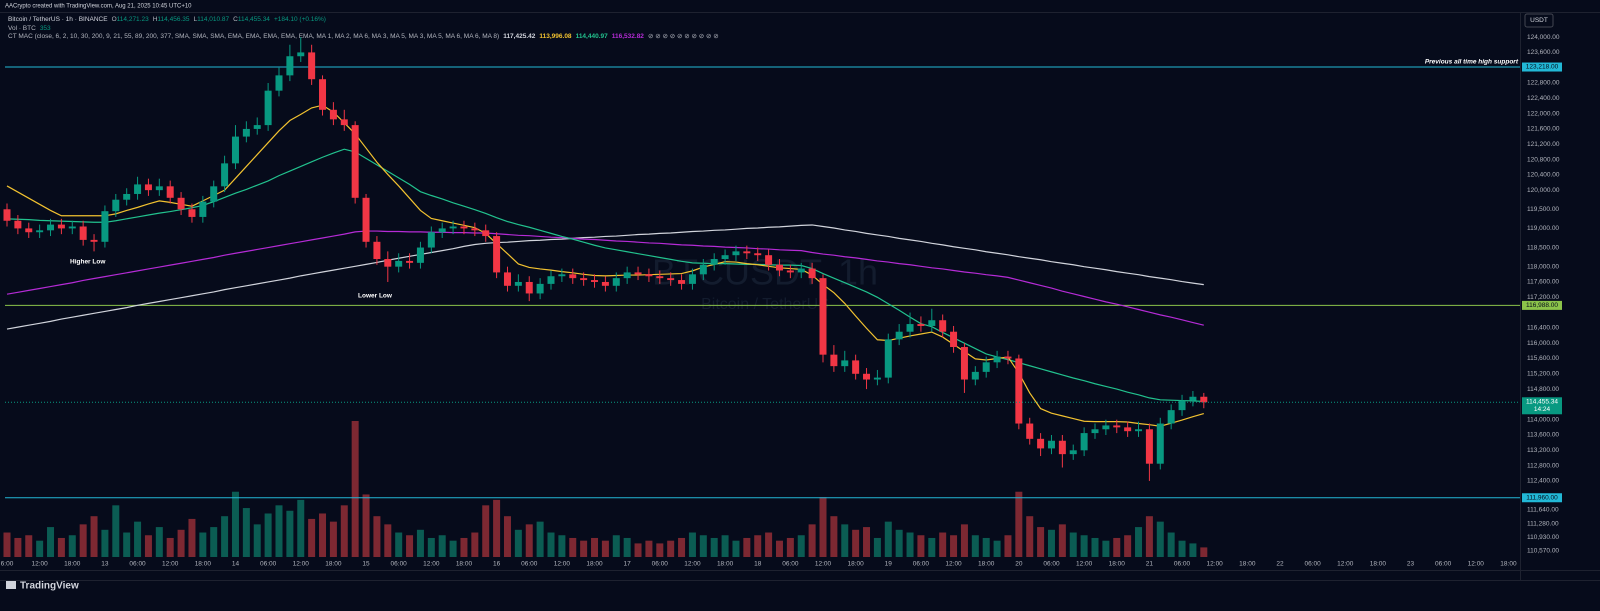 The width and height of the screenshot is (1600, 611). I want to click on tradingview-logo: TradingView, so click(42, 586).